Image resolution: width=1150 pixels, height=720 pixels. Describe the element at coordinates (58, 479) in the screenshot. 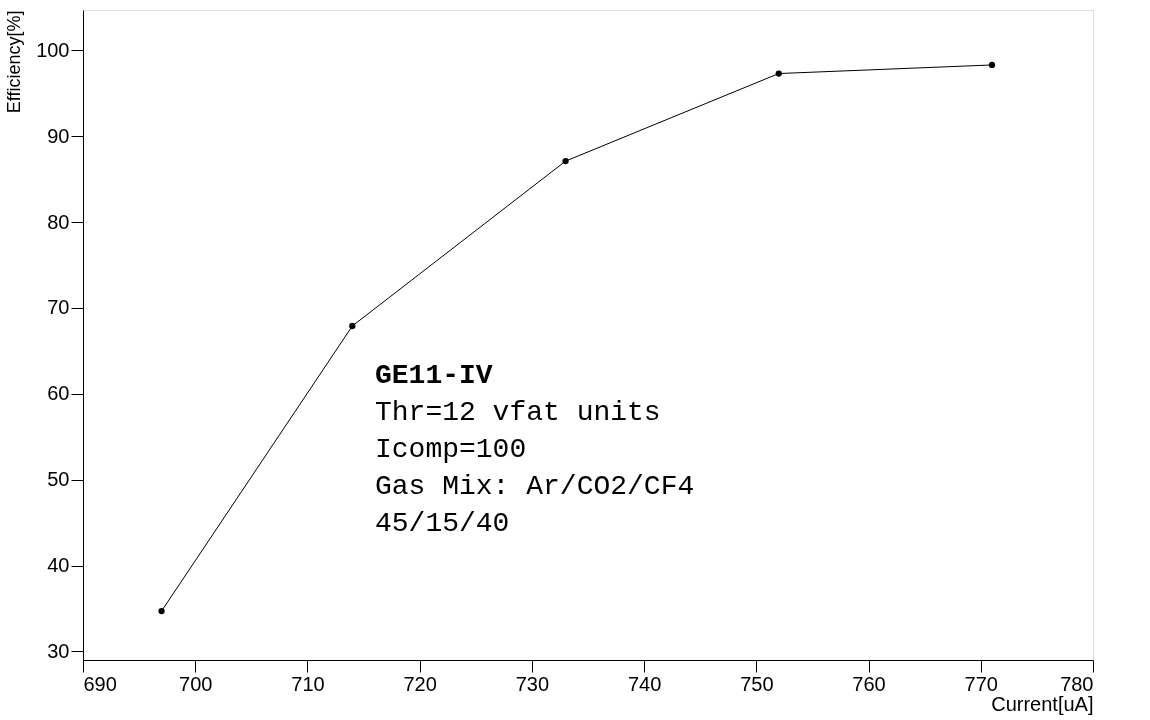

I see `y-tick-label: 50` at that location.